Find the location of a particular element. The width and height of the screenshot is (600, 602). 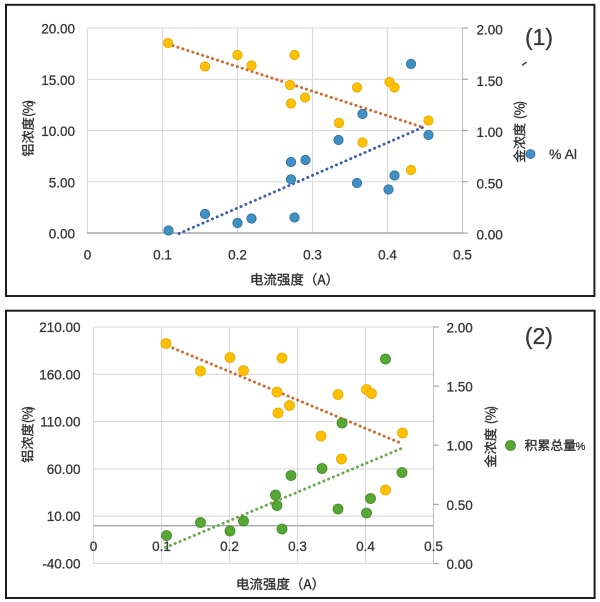

svg-text: 60.00 is located at coordinates (64, 469).